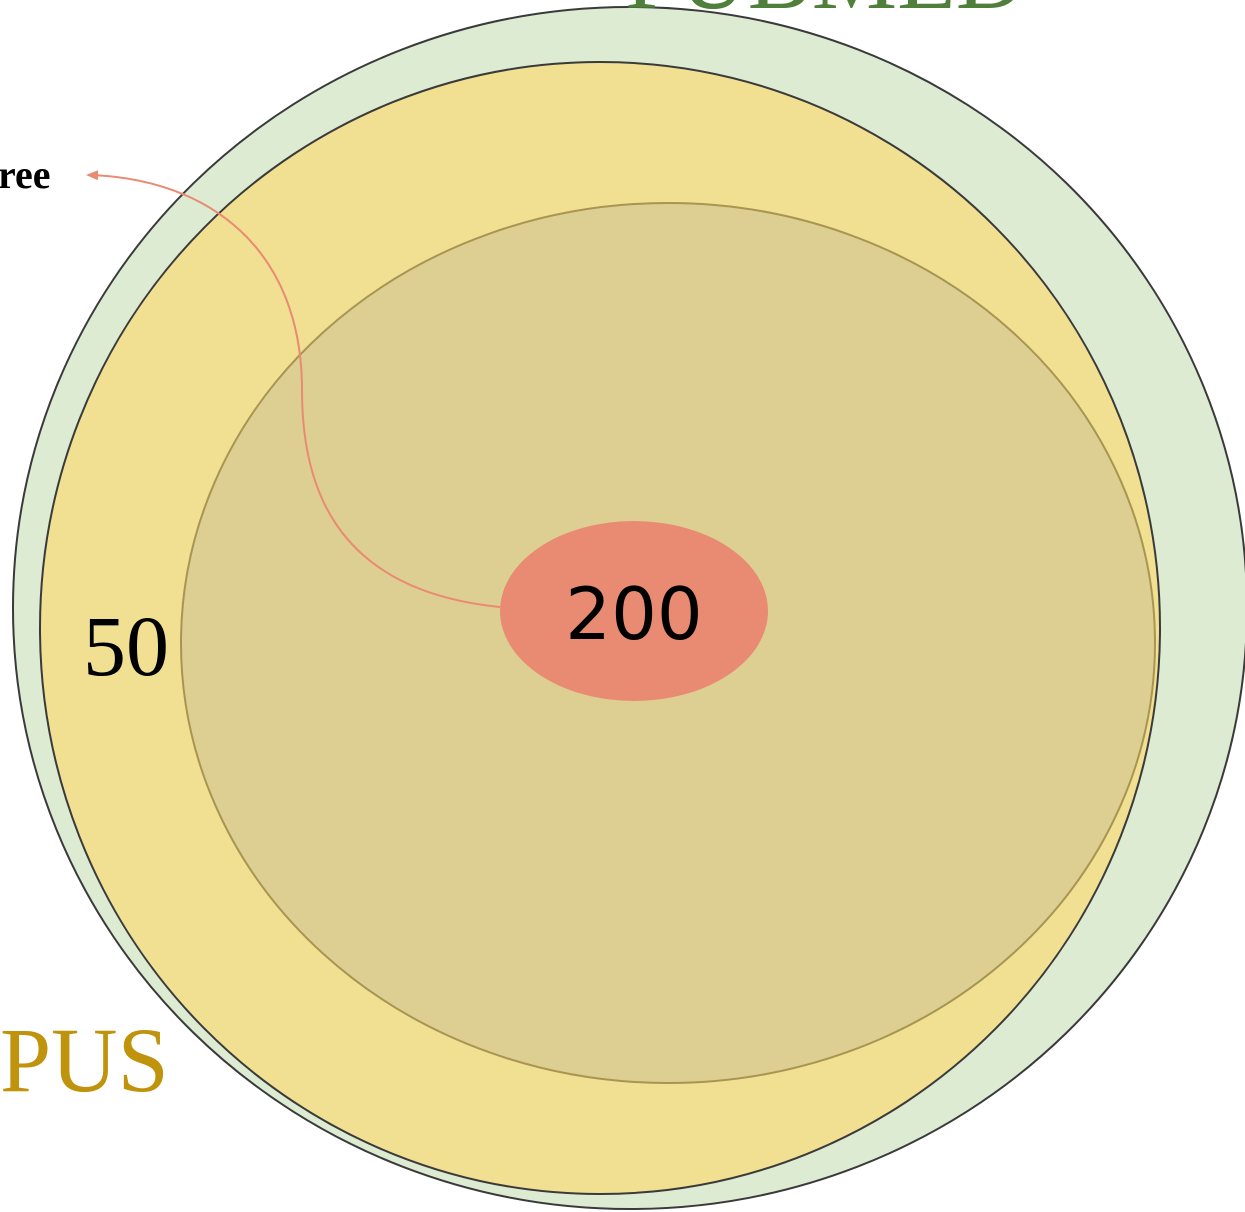  I want to click on pubmed-label: PUBMED, so click(825, 14).